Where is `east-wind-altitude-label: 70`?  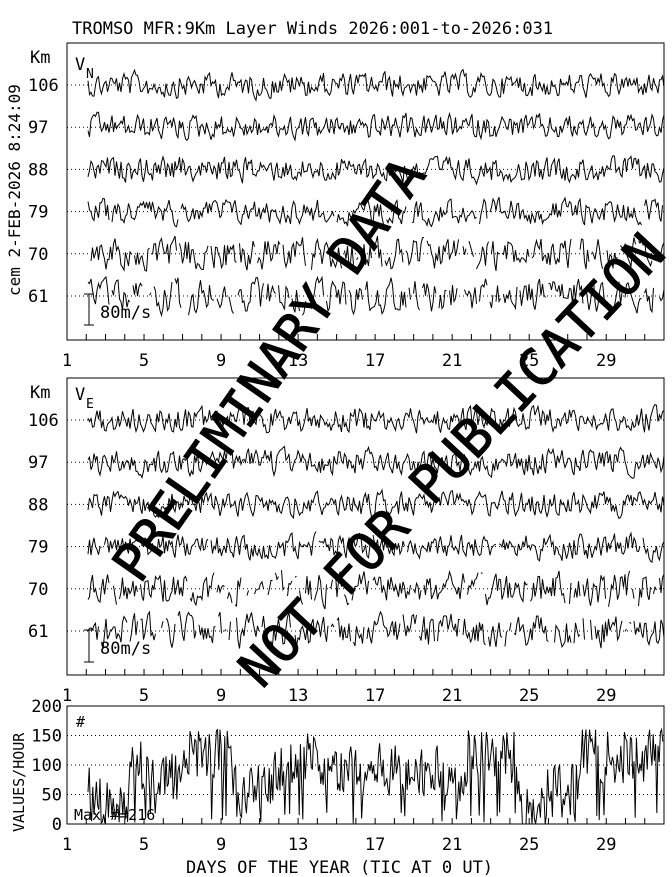 east-wind-altitude-label: 70 is located at coordinates (38, 590).